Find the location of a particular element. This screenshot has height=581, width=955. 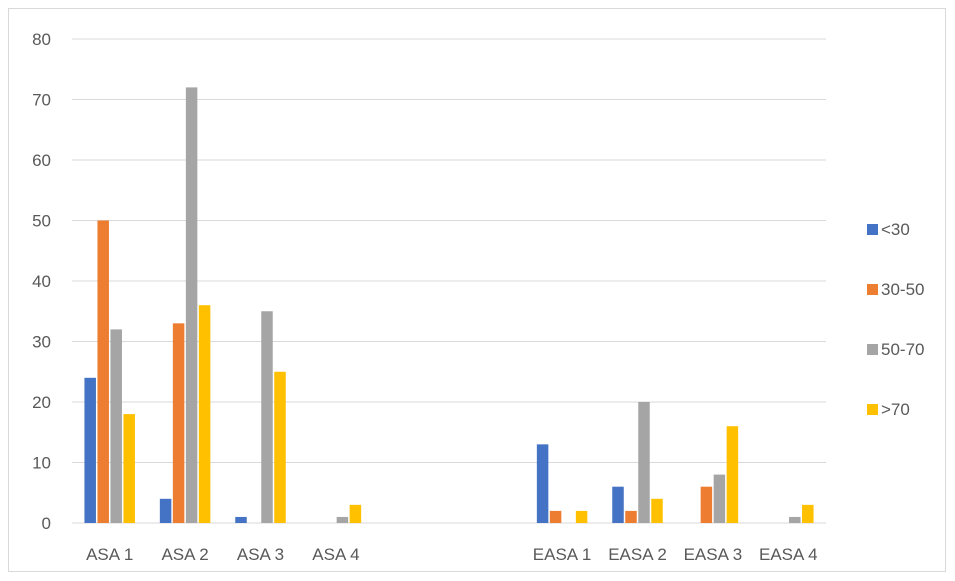

y-tick-label: 10 is located at coordinates (41, 463).